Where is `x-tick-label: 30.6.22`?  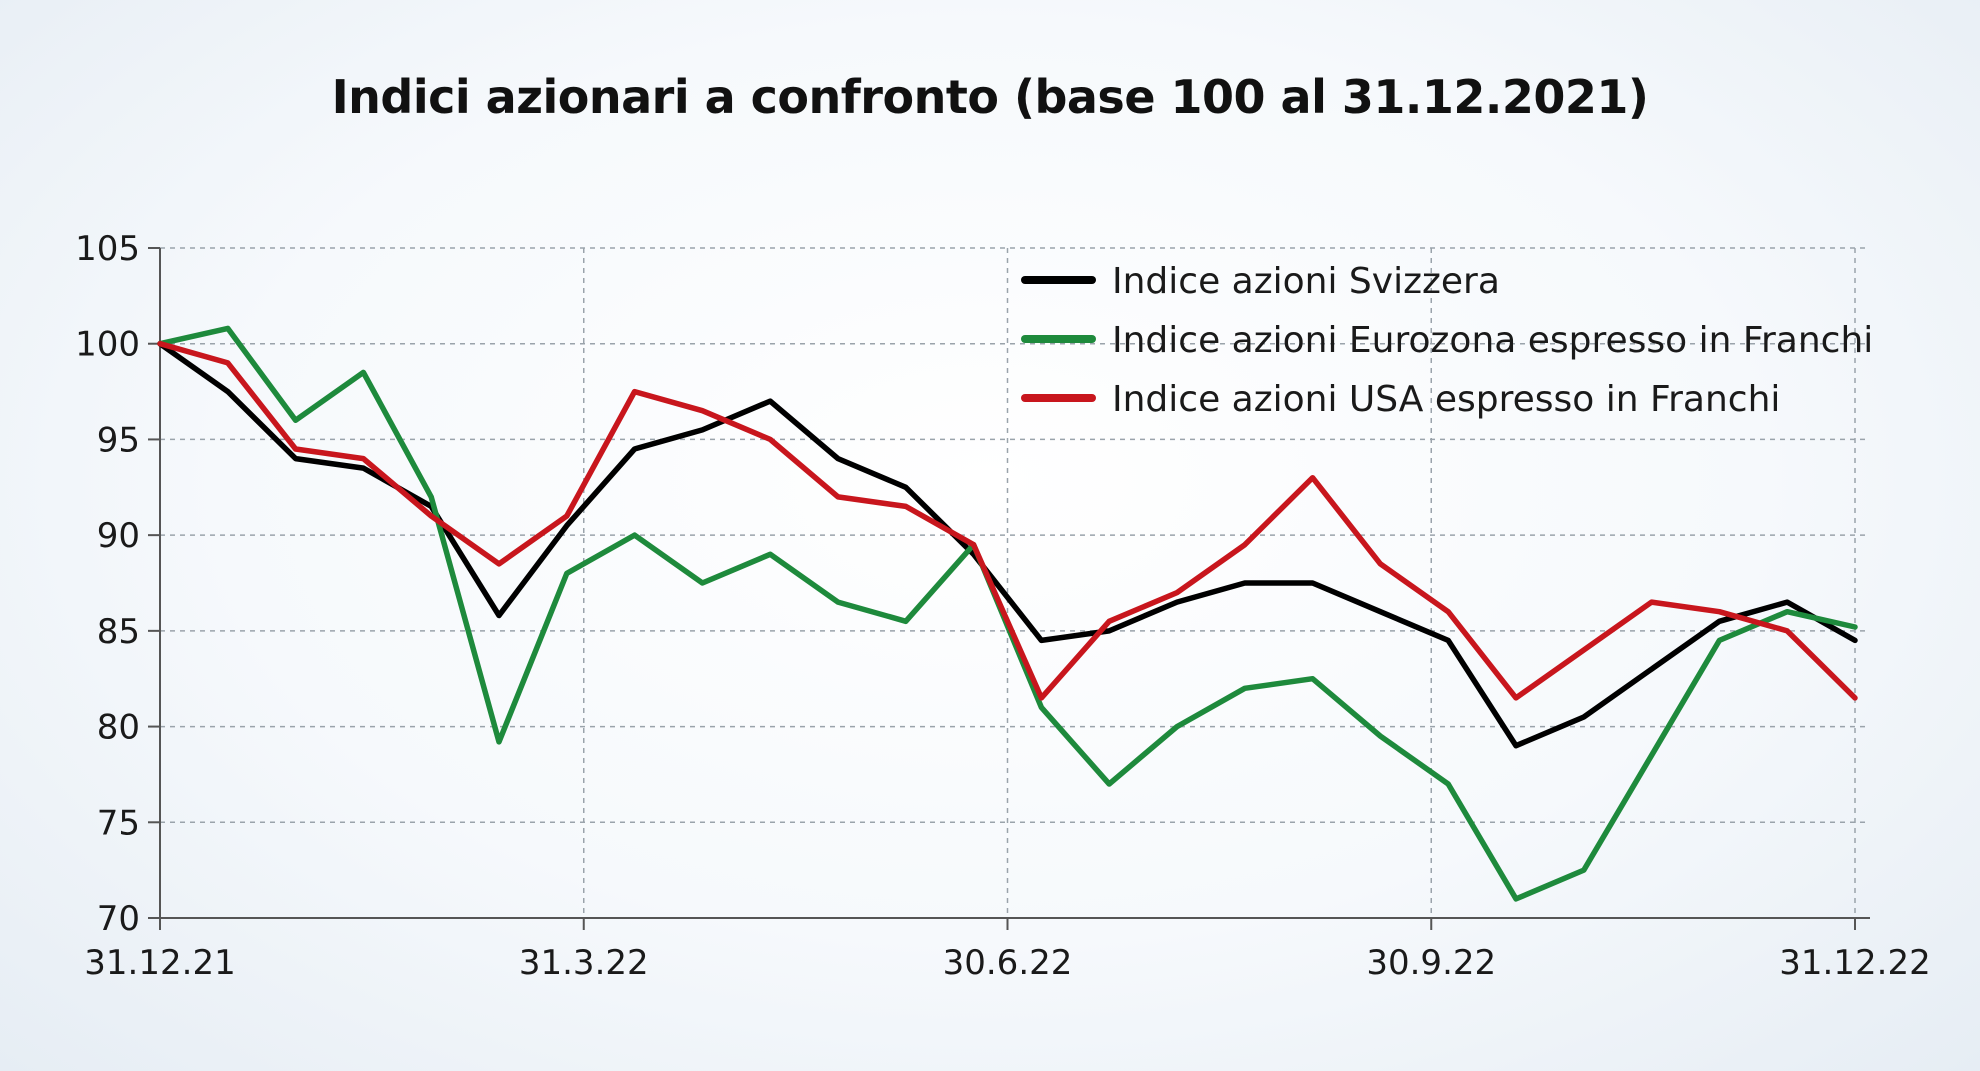
x-tick-label: 30.6.22 is located at coordinates (1008, 963).